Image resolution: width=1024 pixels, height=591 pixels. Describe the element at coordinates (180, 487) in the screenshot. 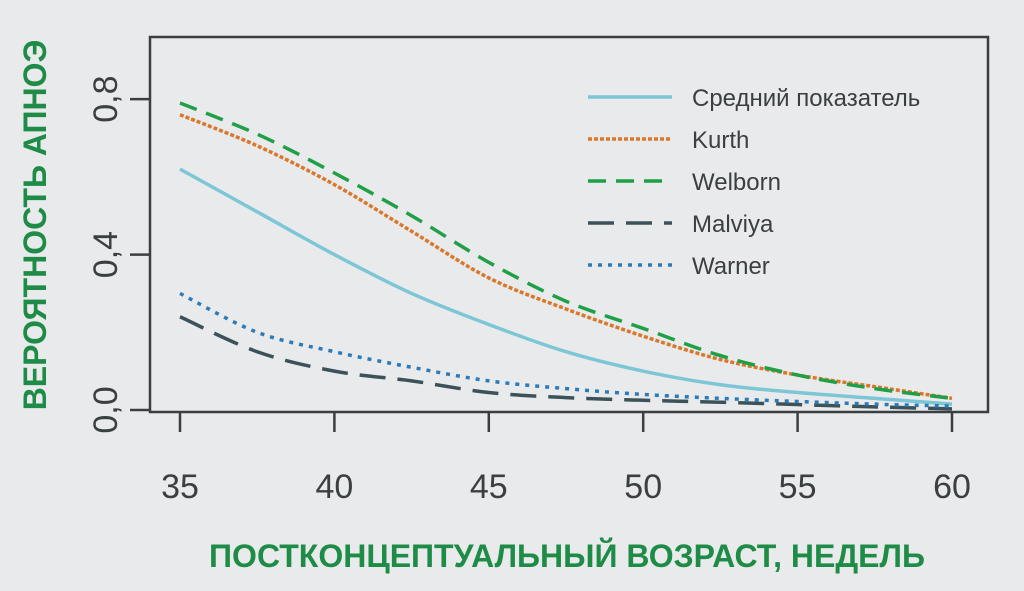

I see `x-tick-label: 35` at that location.